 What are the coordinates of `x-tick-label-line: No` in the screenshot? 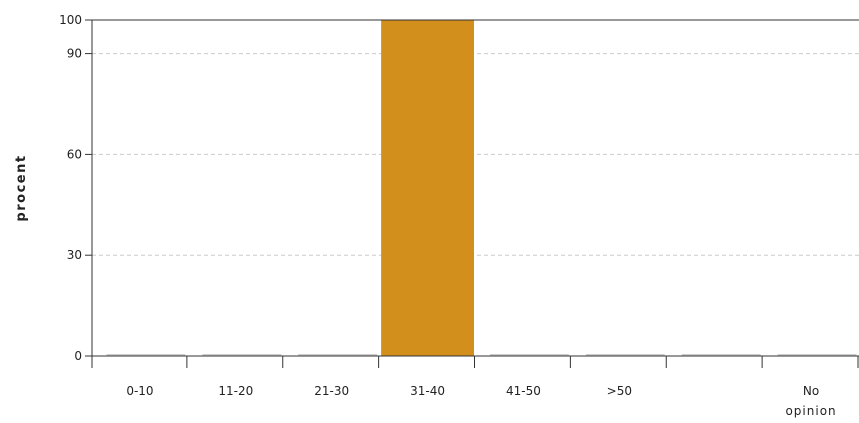 It's located at (811, 391).